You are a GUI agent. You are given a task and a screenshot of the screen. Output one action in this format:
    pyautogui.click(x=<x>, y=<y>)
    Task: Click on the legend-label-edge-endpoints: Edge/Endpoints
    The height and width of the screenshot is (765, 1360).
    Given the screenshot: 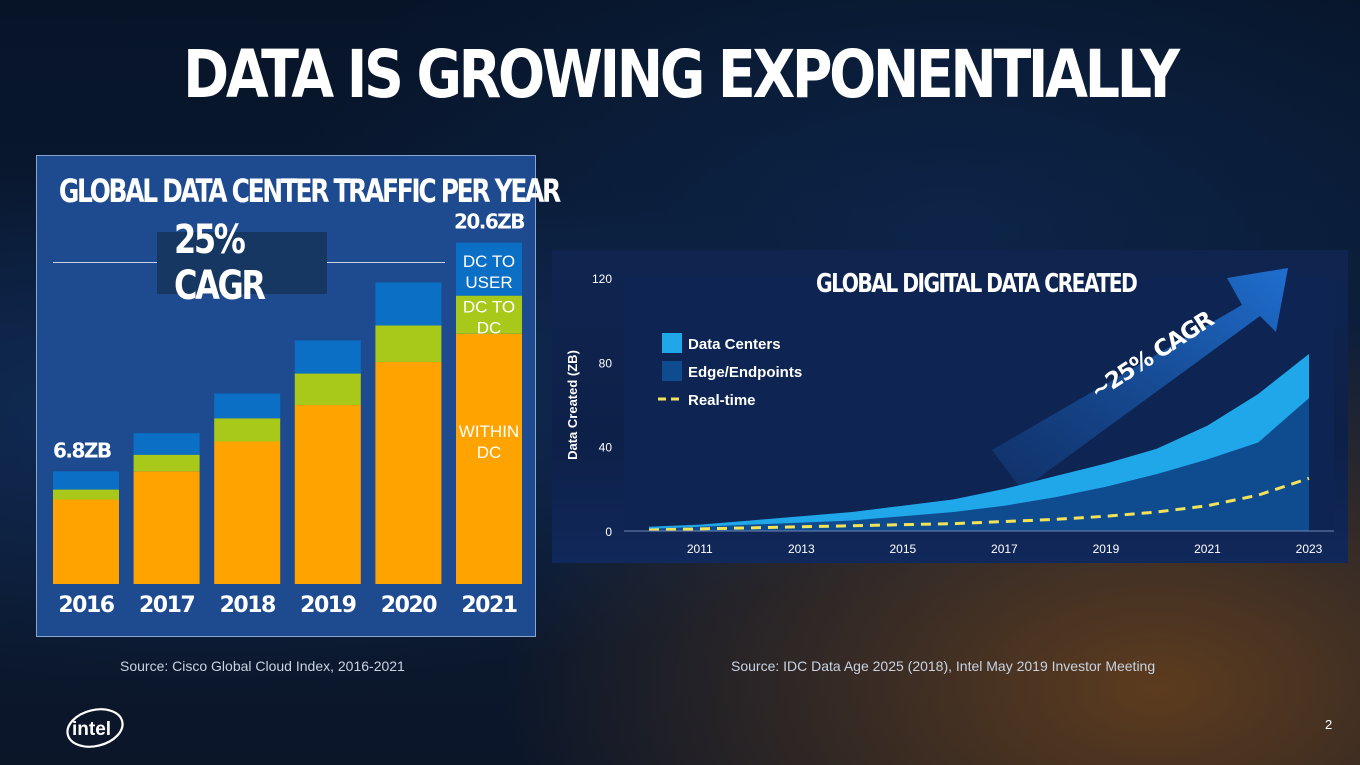 What is the action you would take?
    pyautogui.click(x=745, y=372)
    